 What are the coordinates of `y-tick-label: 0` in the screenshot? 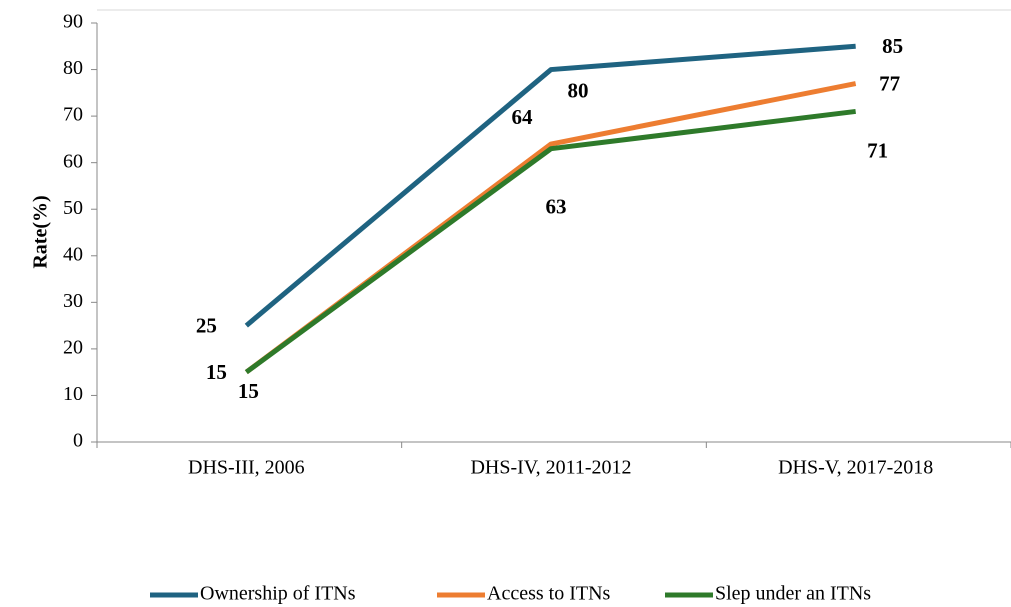 It's located at (78, 441).